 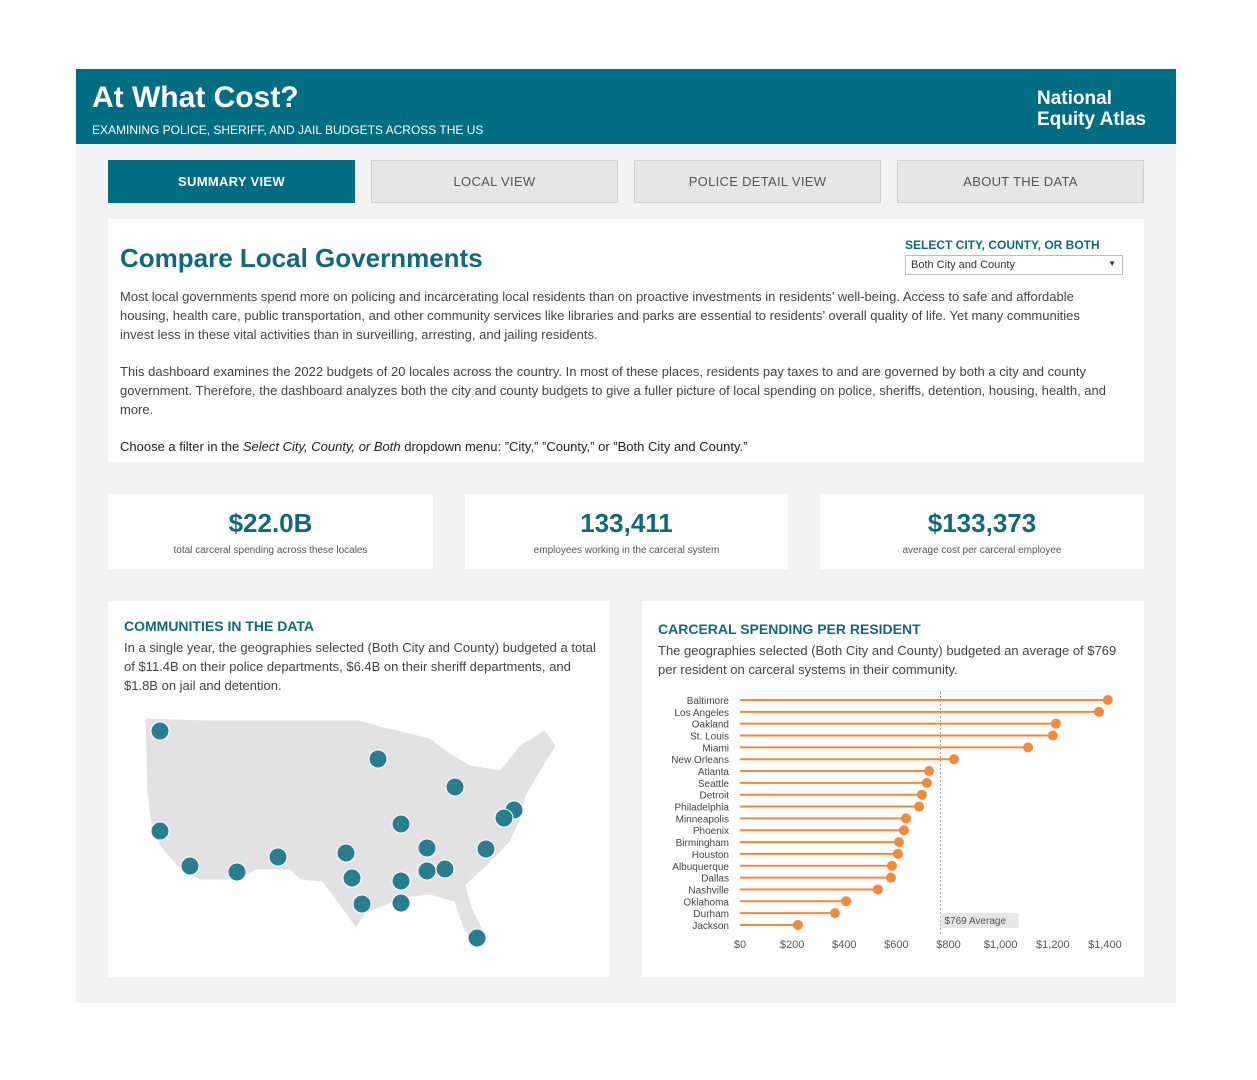 I want to click on x-tick-label: $800, so click(x=948, y=945).